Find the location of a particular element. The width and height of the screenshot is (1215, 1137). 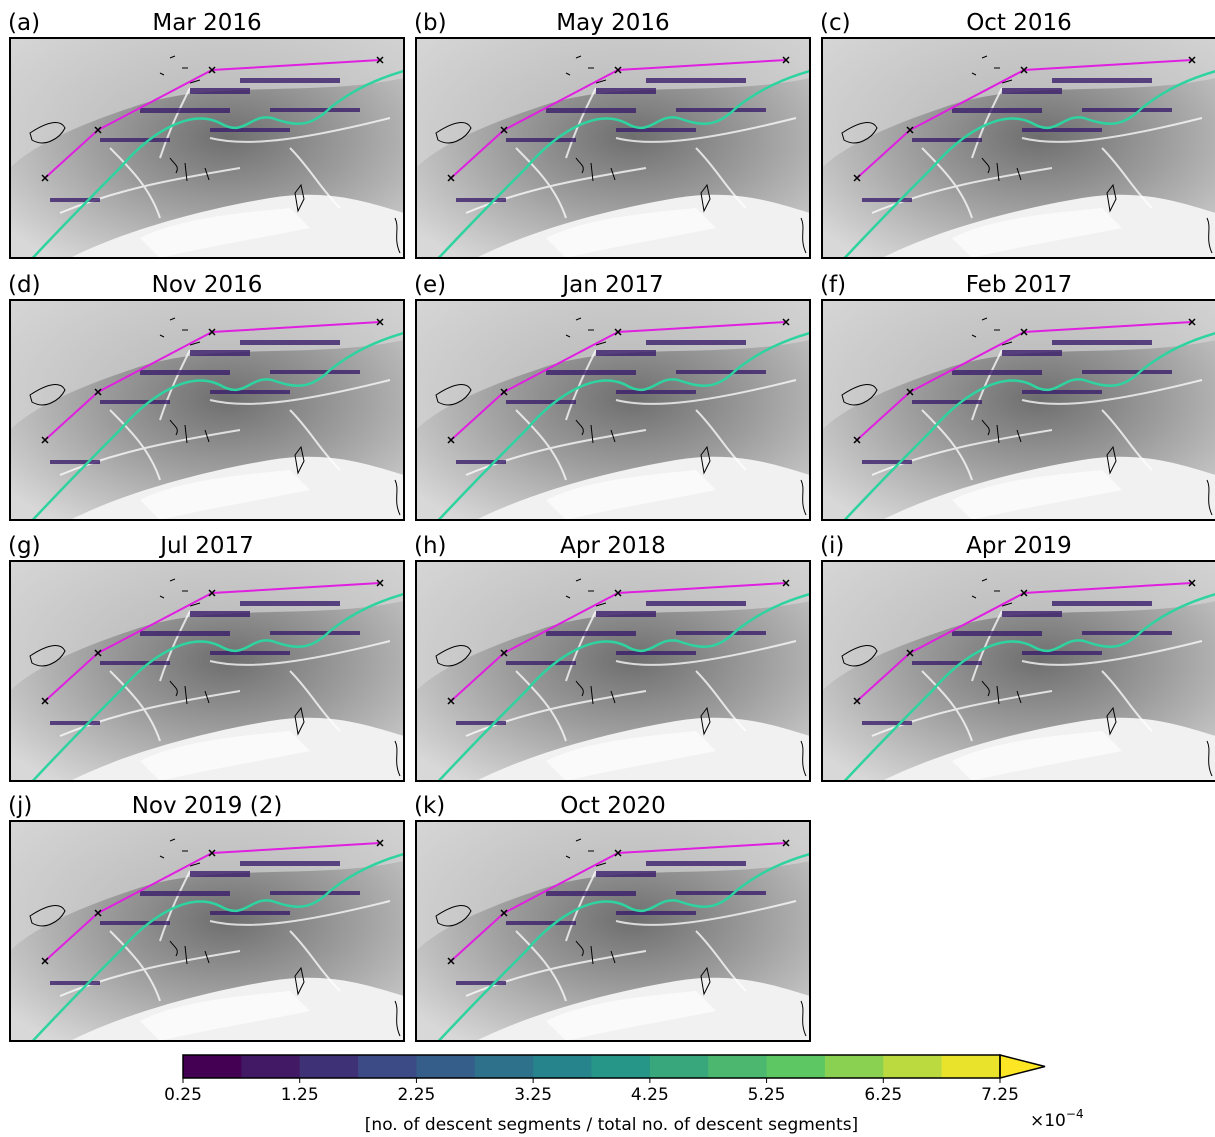

panel-title: Nov 2016 is located at coordinates (207, 285).